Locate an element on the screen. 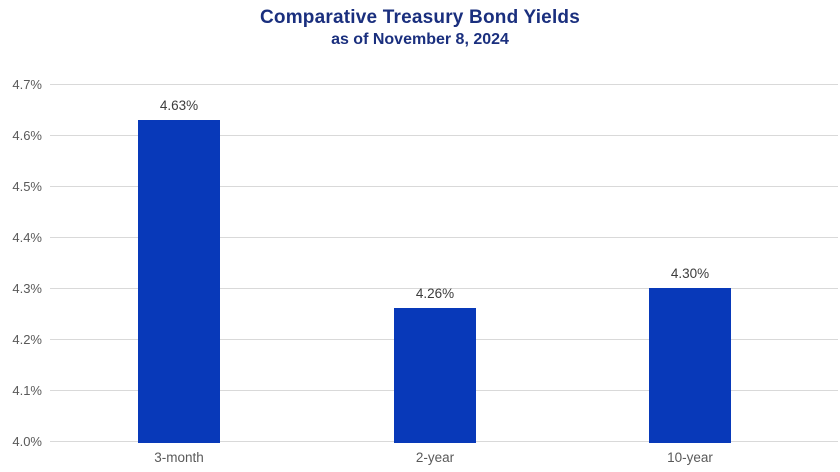  y-axis-tick-label: 4.6% is located at coordinates (27, 135).